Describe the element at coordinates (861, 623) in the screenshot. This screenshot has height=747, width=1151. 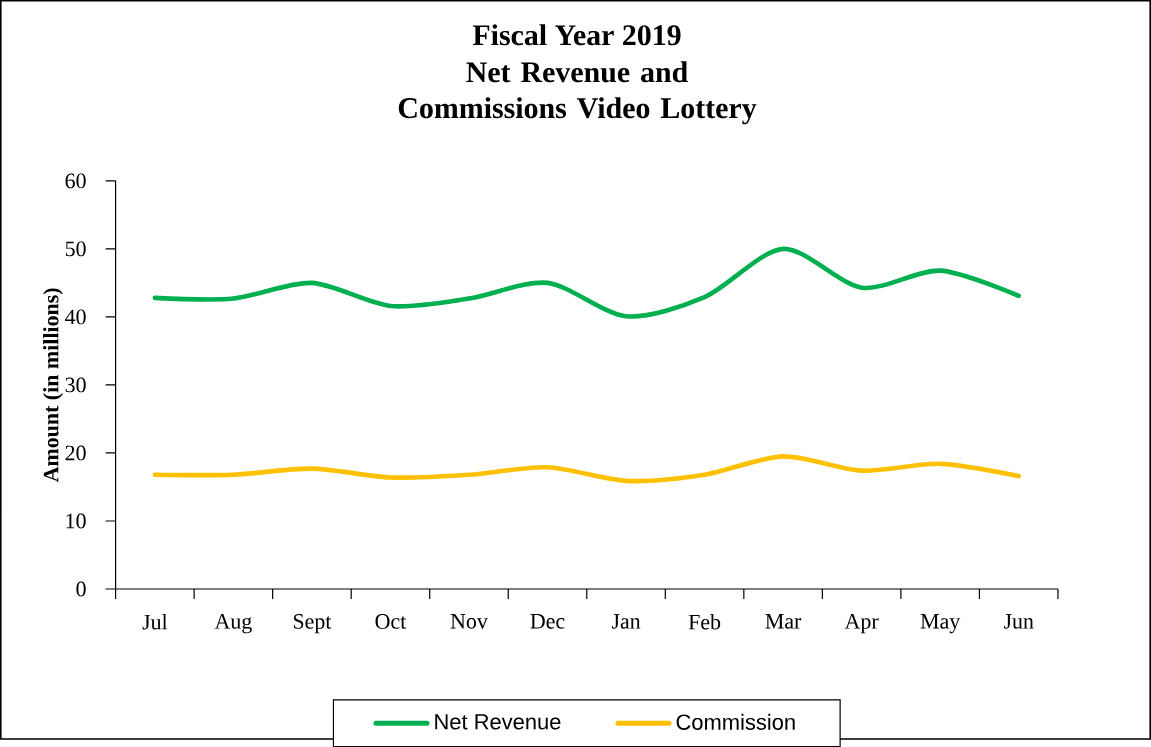
I see `x-tick-label: Apr` at that location.